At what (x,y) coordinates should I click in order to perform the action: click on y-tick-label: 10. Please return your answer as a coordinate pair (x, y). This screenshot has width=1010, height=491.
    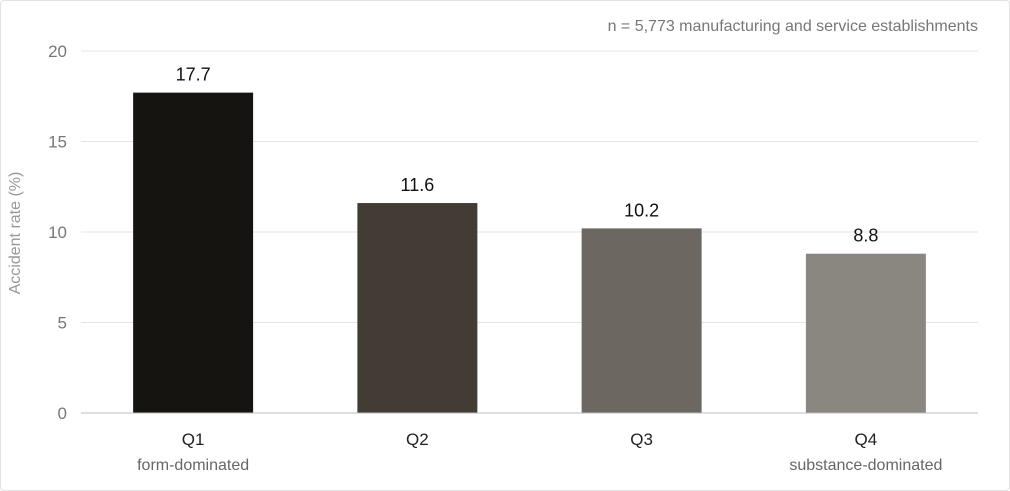
    Looking at the image, I should click on (57, 232).